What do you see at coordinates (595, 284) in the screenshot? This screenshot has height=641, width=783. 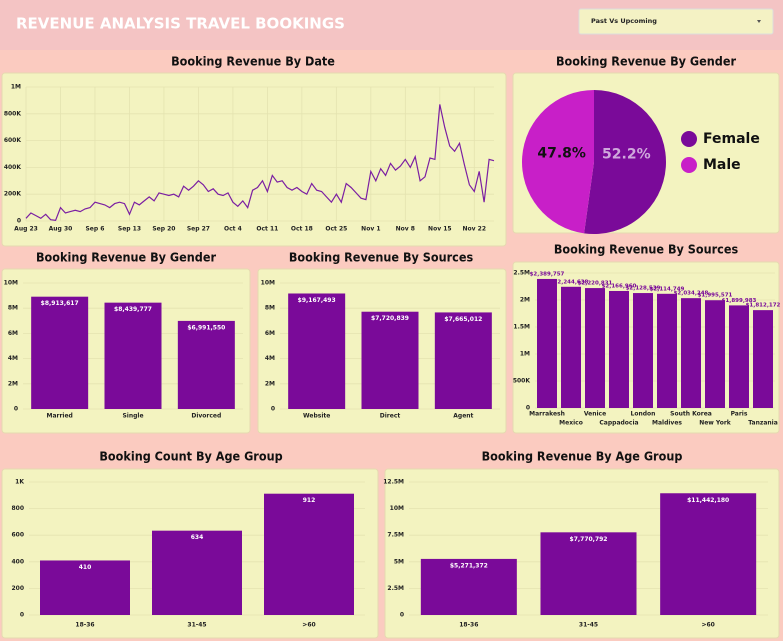 I see `bar-value-label: $2,220,831` at bounding box center [595, 284].